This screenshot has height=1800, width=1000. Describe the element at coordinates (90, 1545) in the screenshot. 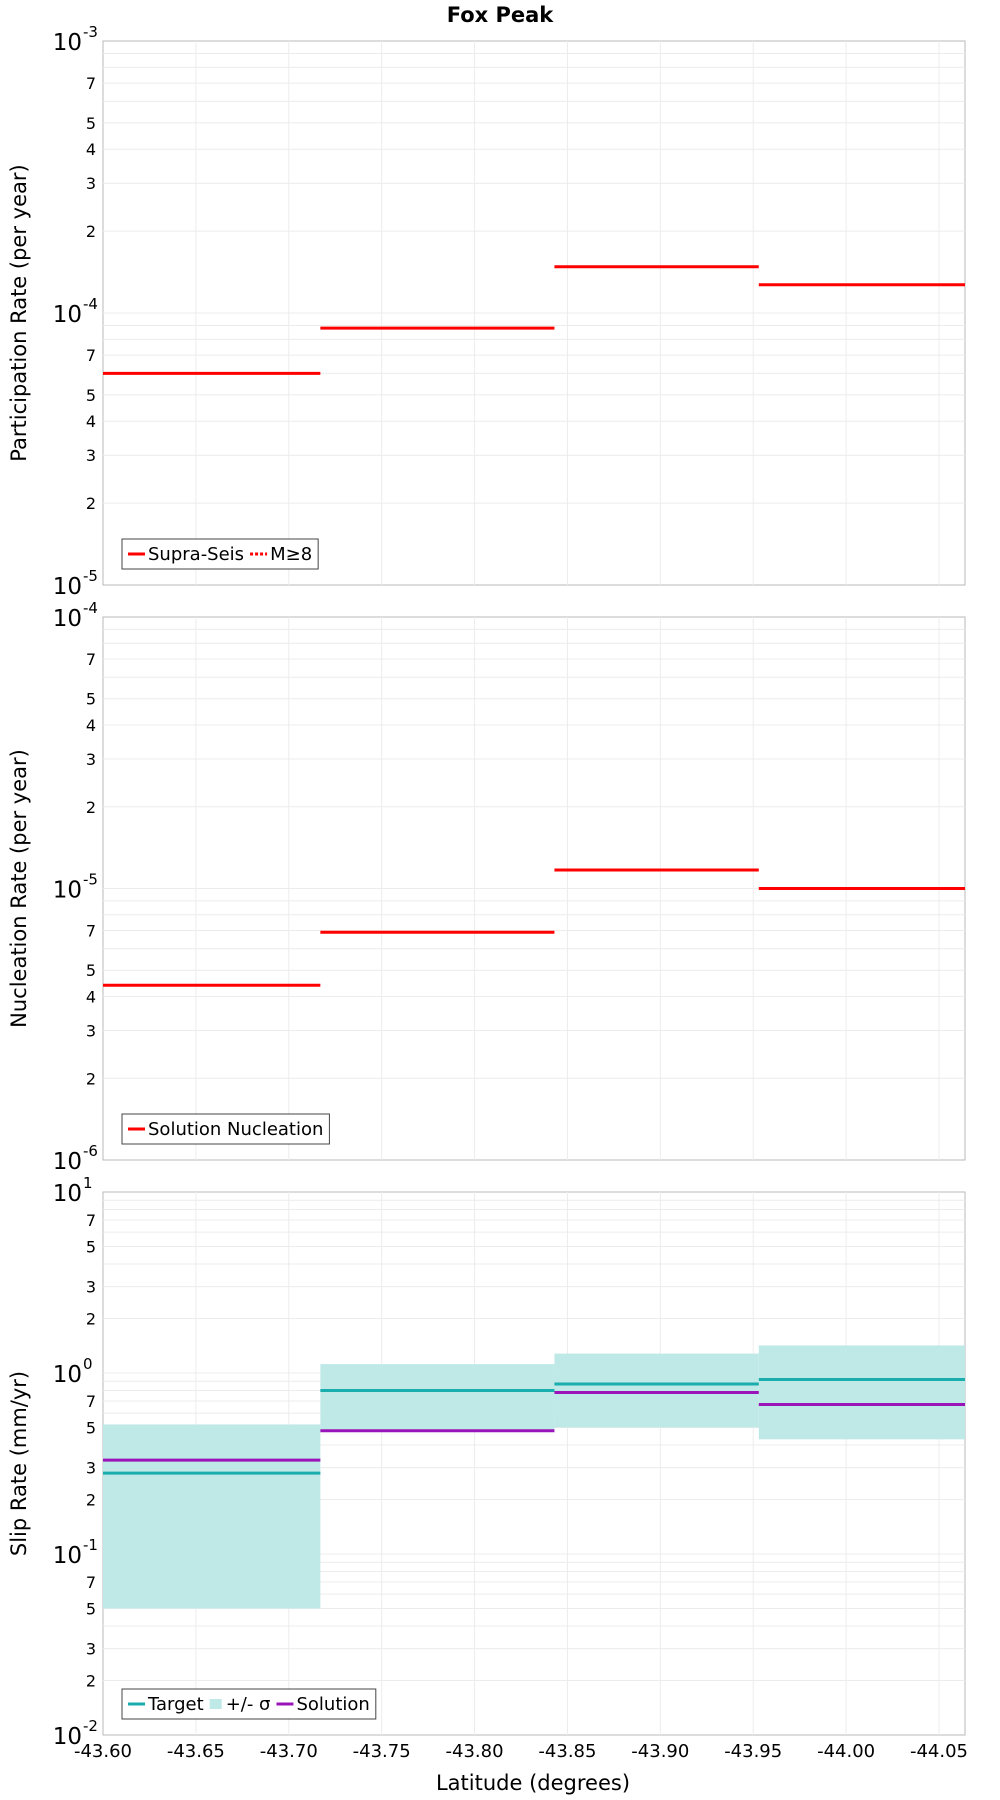

I see `y-tick-exponent: -1` at that location.